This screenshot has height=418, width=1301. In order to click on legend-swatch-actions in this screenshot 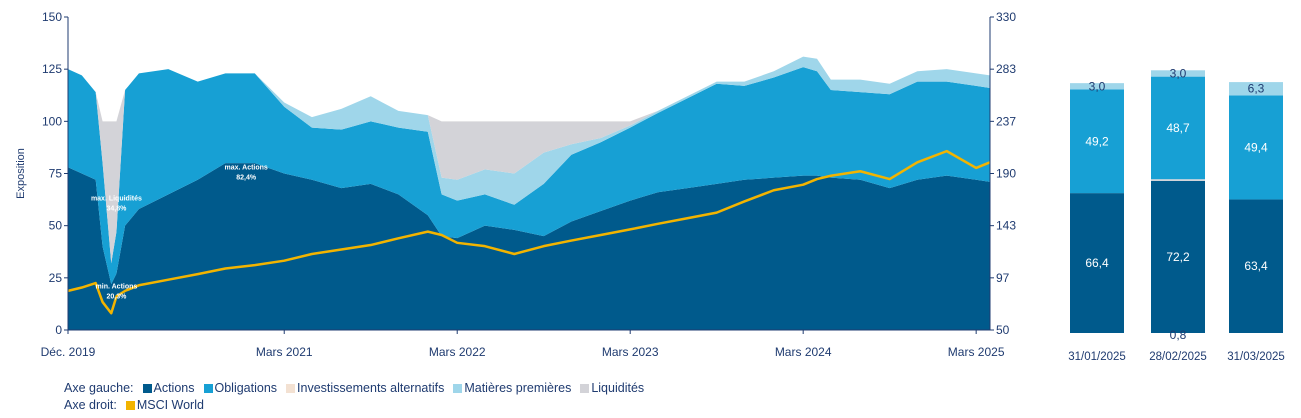, I will do `click(147, 388)`.